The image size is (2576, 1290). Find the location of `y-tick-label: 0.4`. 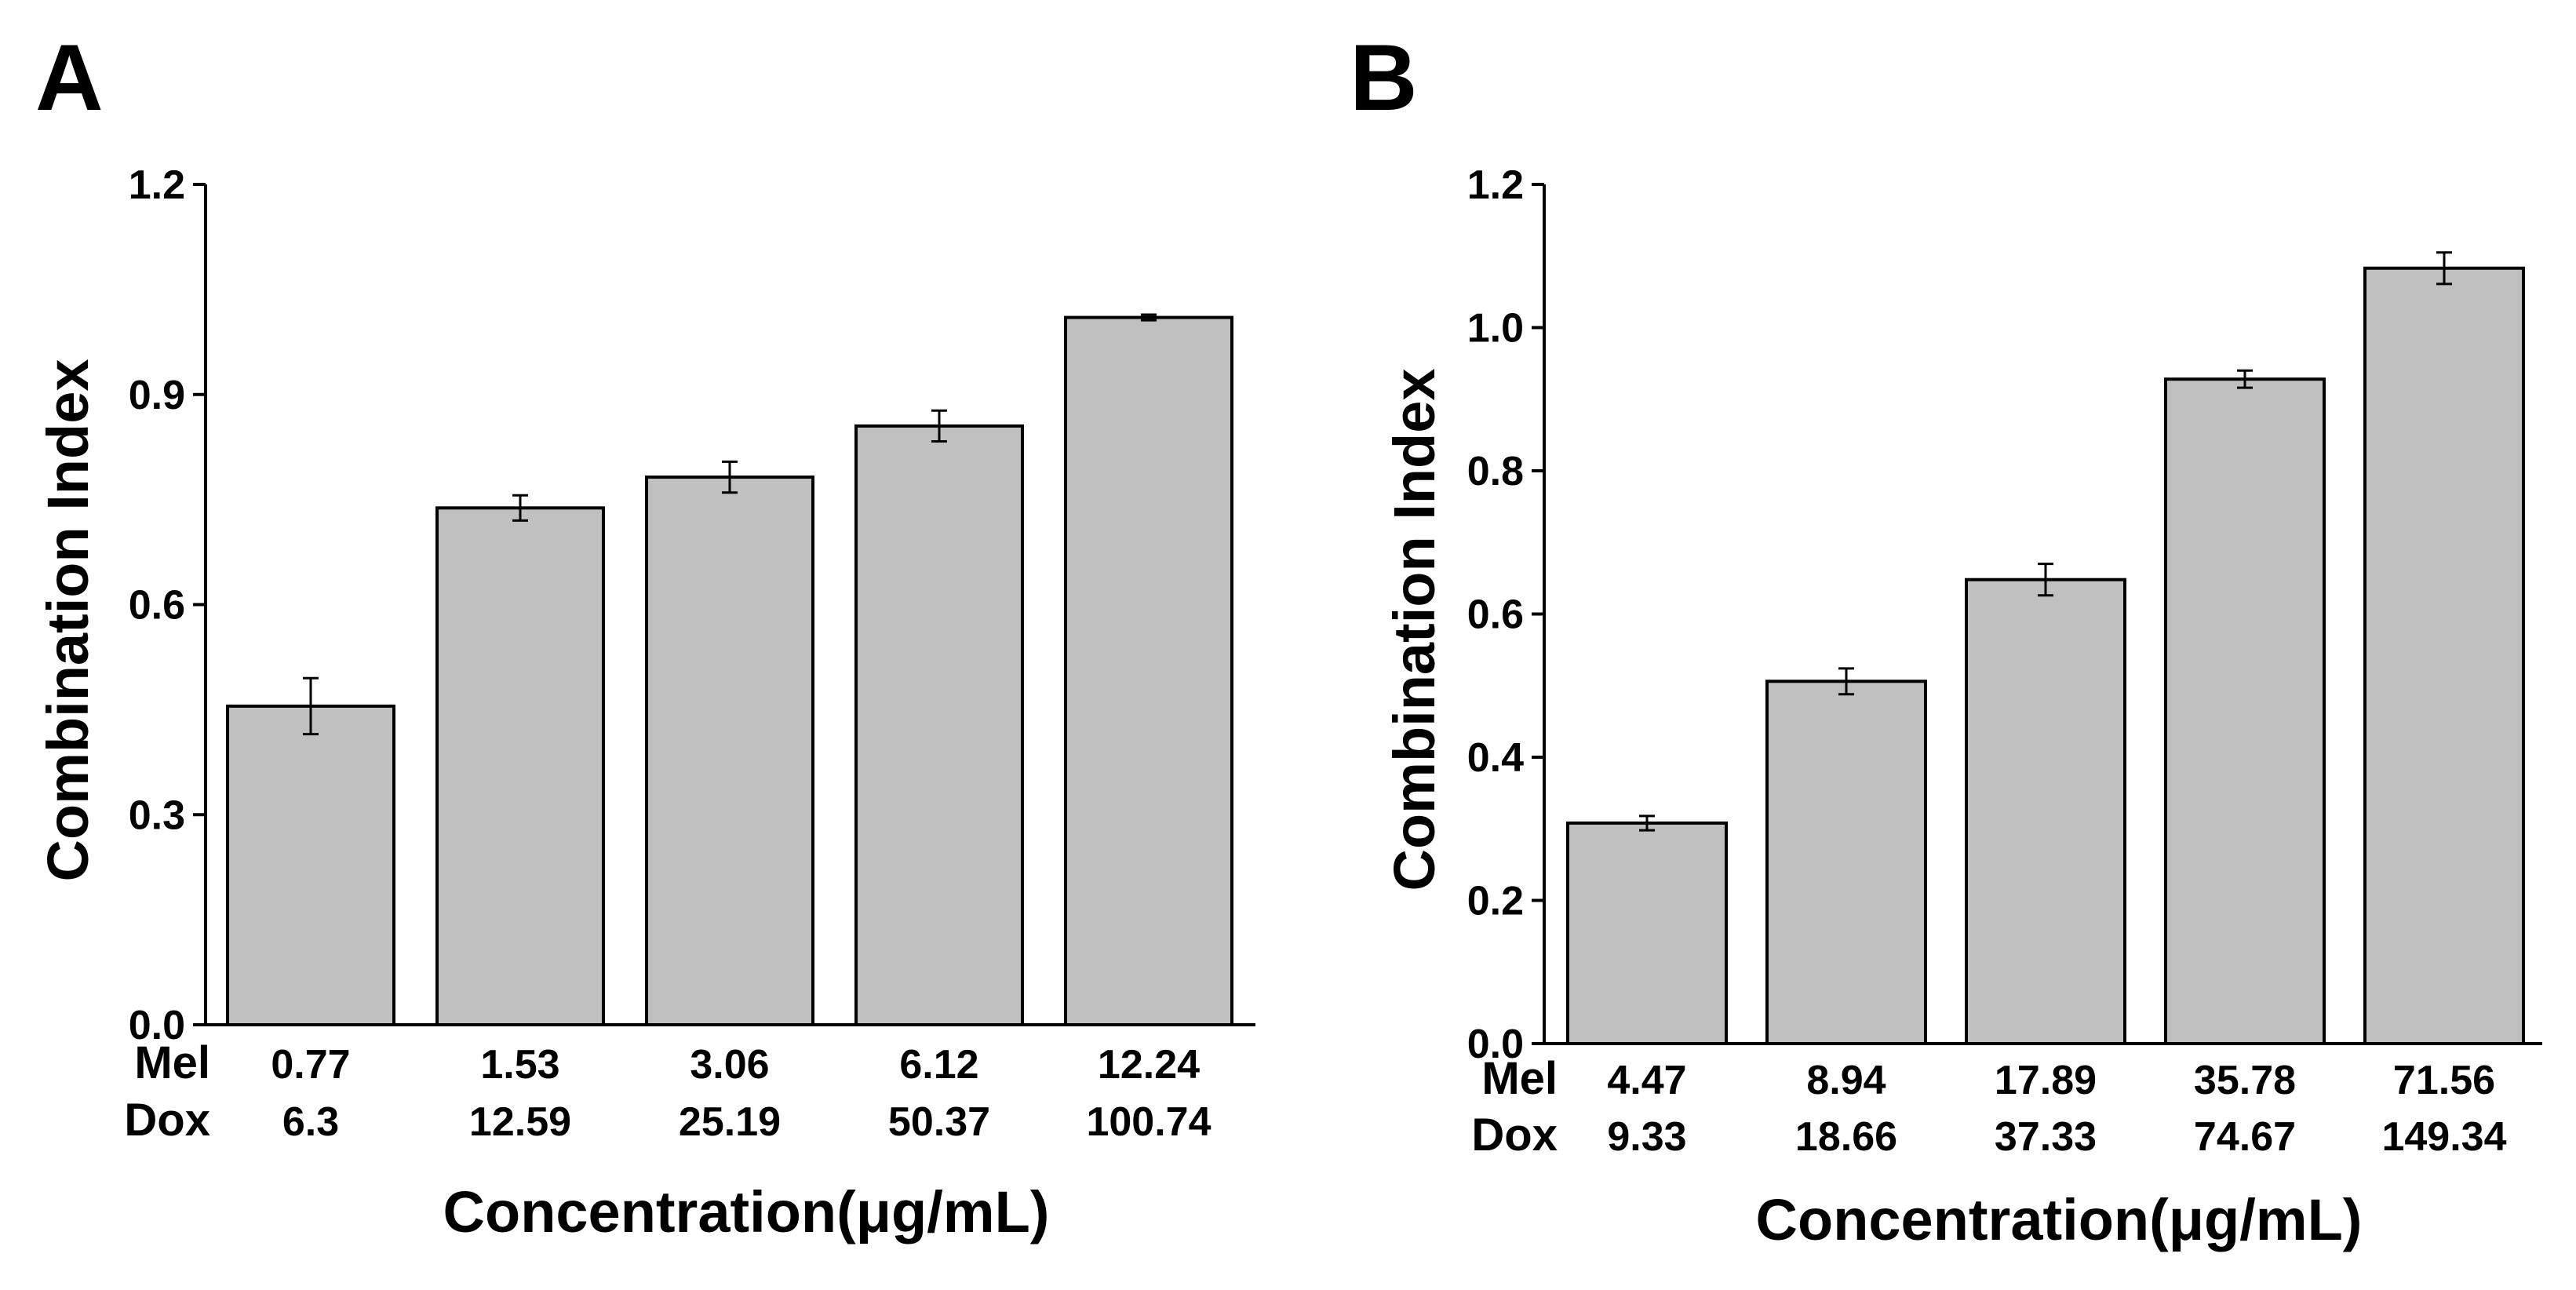

y-tick-label: 0.4 is located at coordinates (1495, 758).